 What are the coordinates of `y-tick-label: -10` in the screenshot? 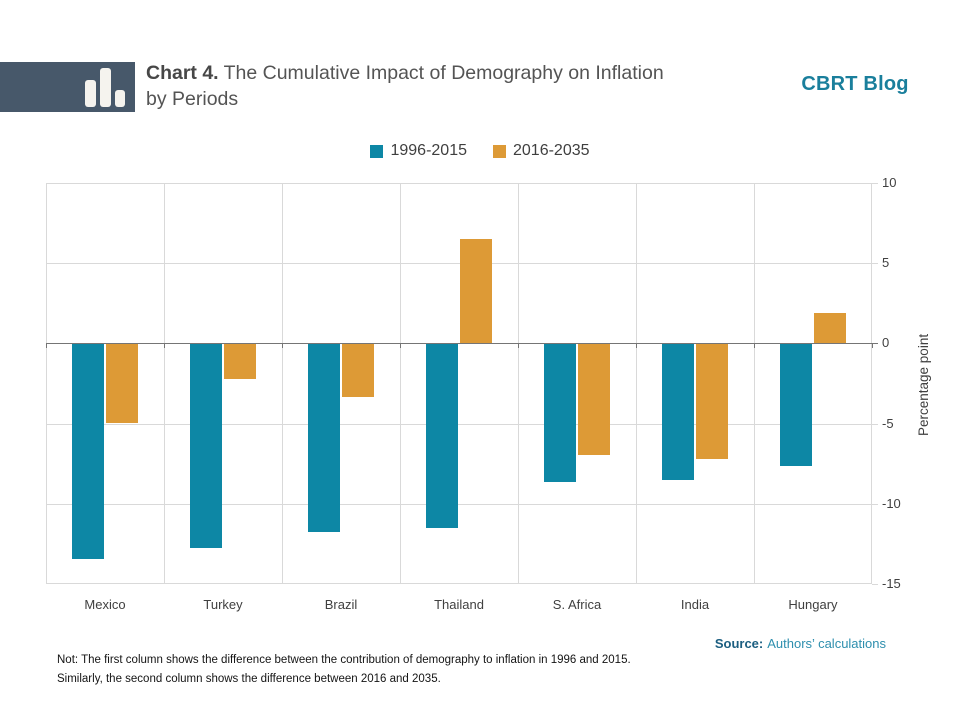 It's located at (891, 503).